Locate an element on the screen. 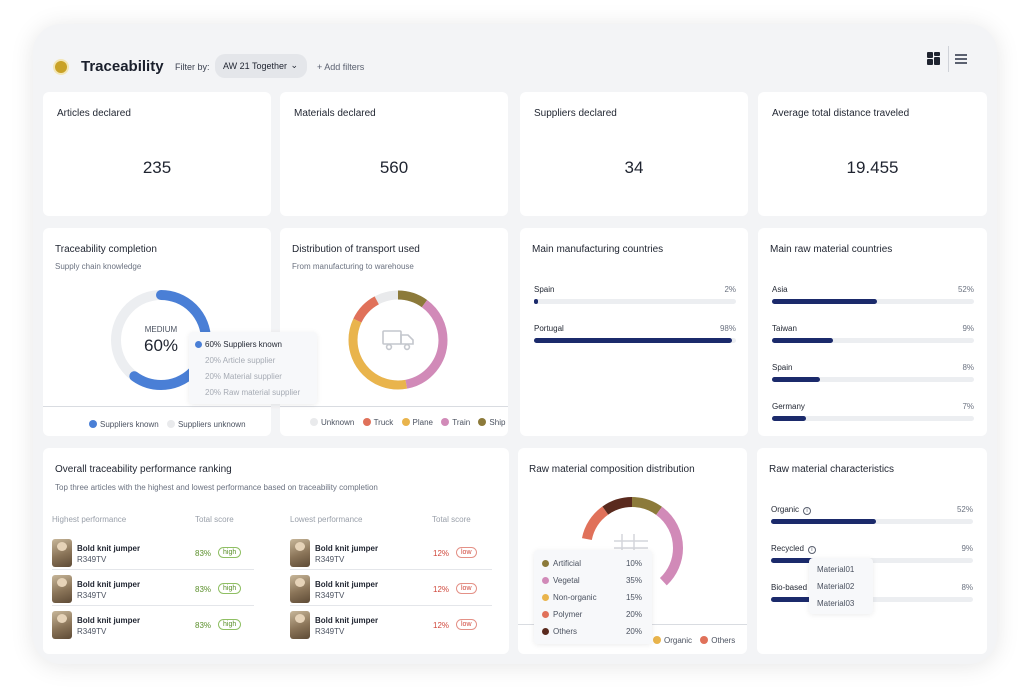  tooltip-line: 20% Raw material supplier is located at coordinates (253, 392).